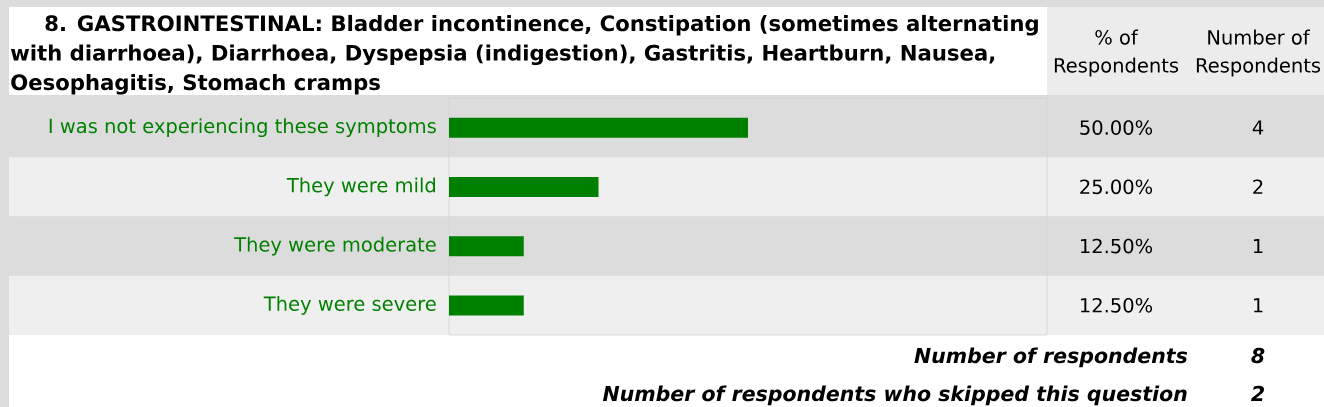 This screenshot has height=407, width=1324. I want to click on text: 8, so click(1258, 355).